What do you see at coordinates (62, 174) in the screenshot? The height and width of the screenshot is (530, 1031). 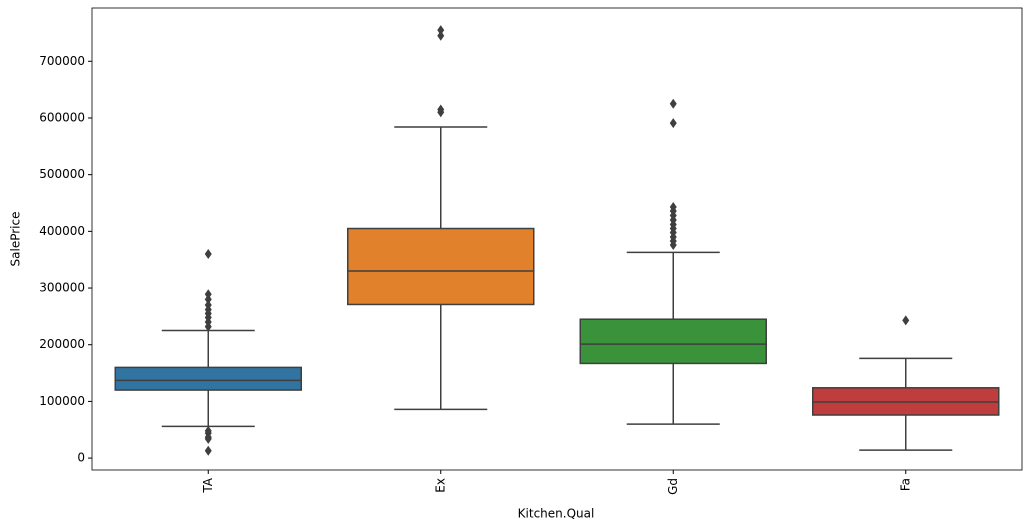 I see `y-tick-label: 500000` at bounding box center [62, 174].